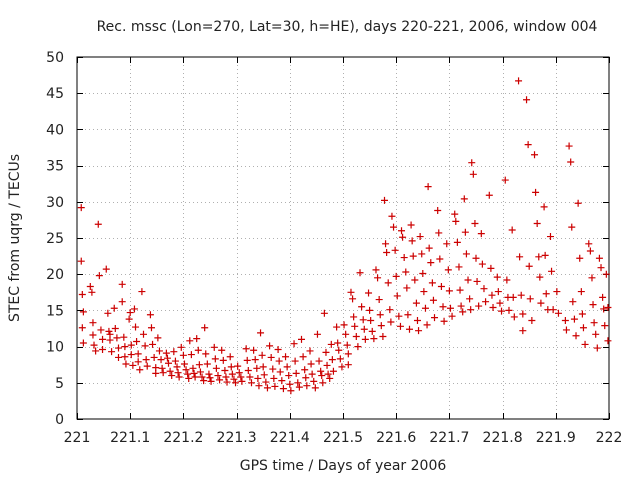 This screenshot has width=640, height=480. I want to click on y-tick-label: 35, so click(55, 167).